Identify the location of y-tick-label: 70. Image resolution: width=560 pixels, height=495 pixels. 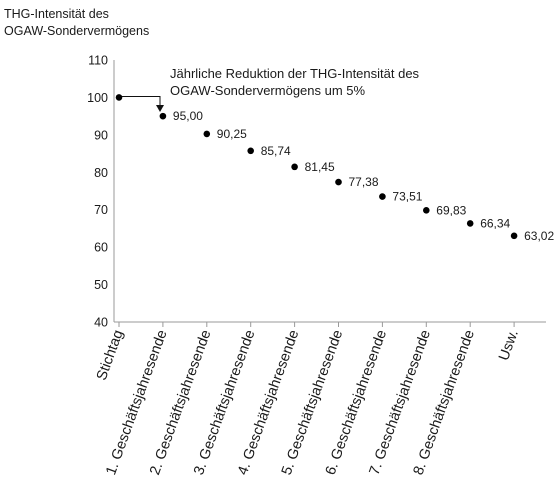
(101, 210).